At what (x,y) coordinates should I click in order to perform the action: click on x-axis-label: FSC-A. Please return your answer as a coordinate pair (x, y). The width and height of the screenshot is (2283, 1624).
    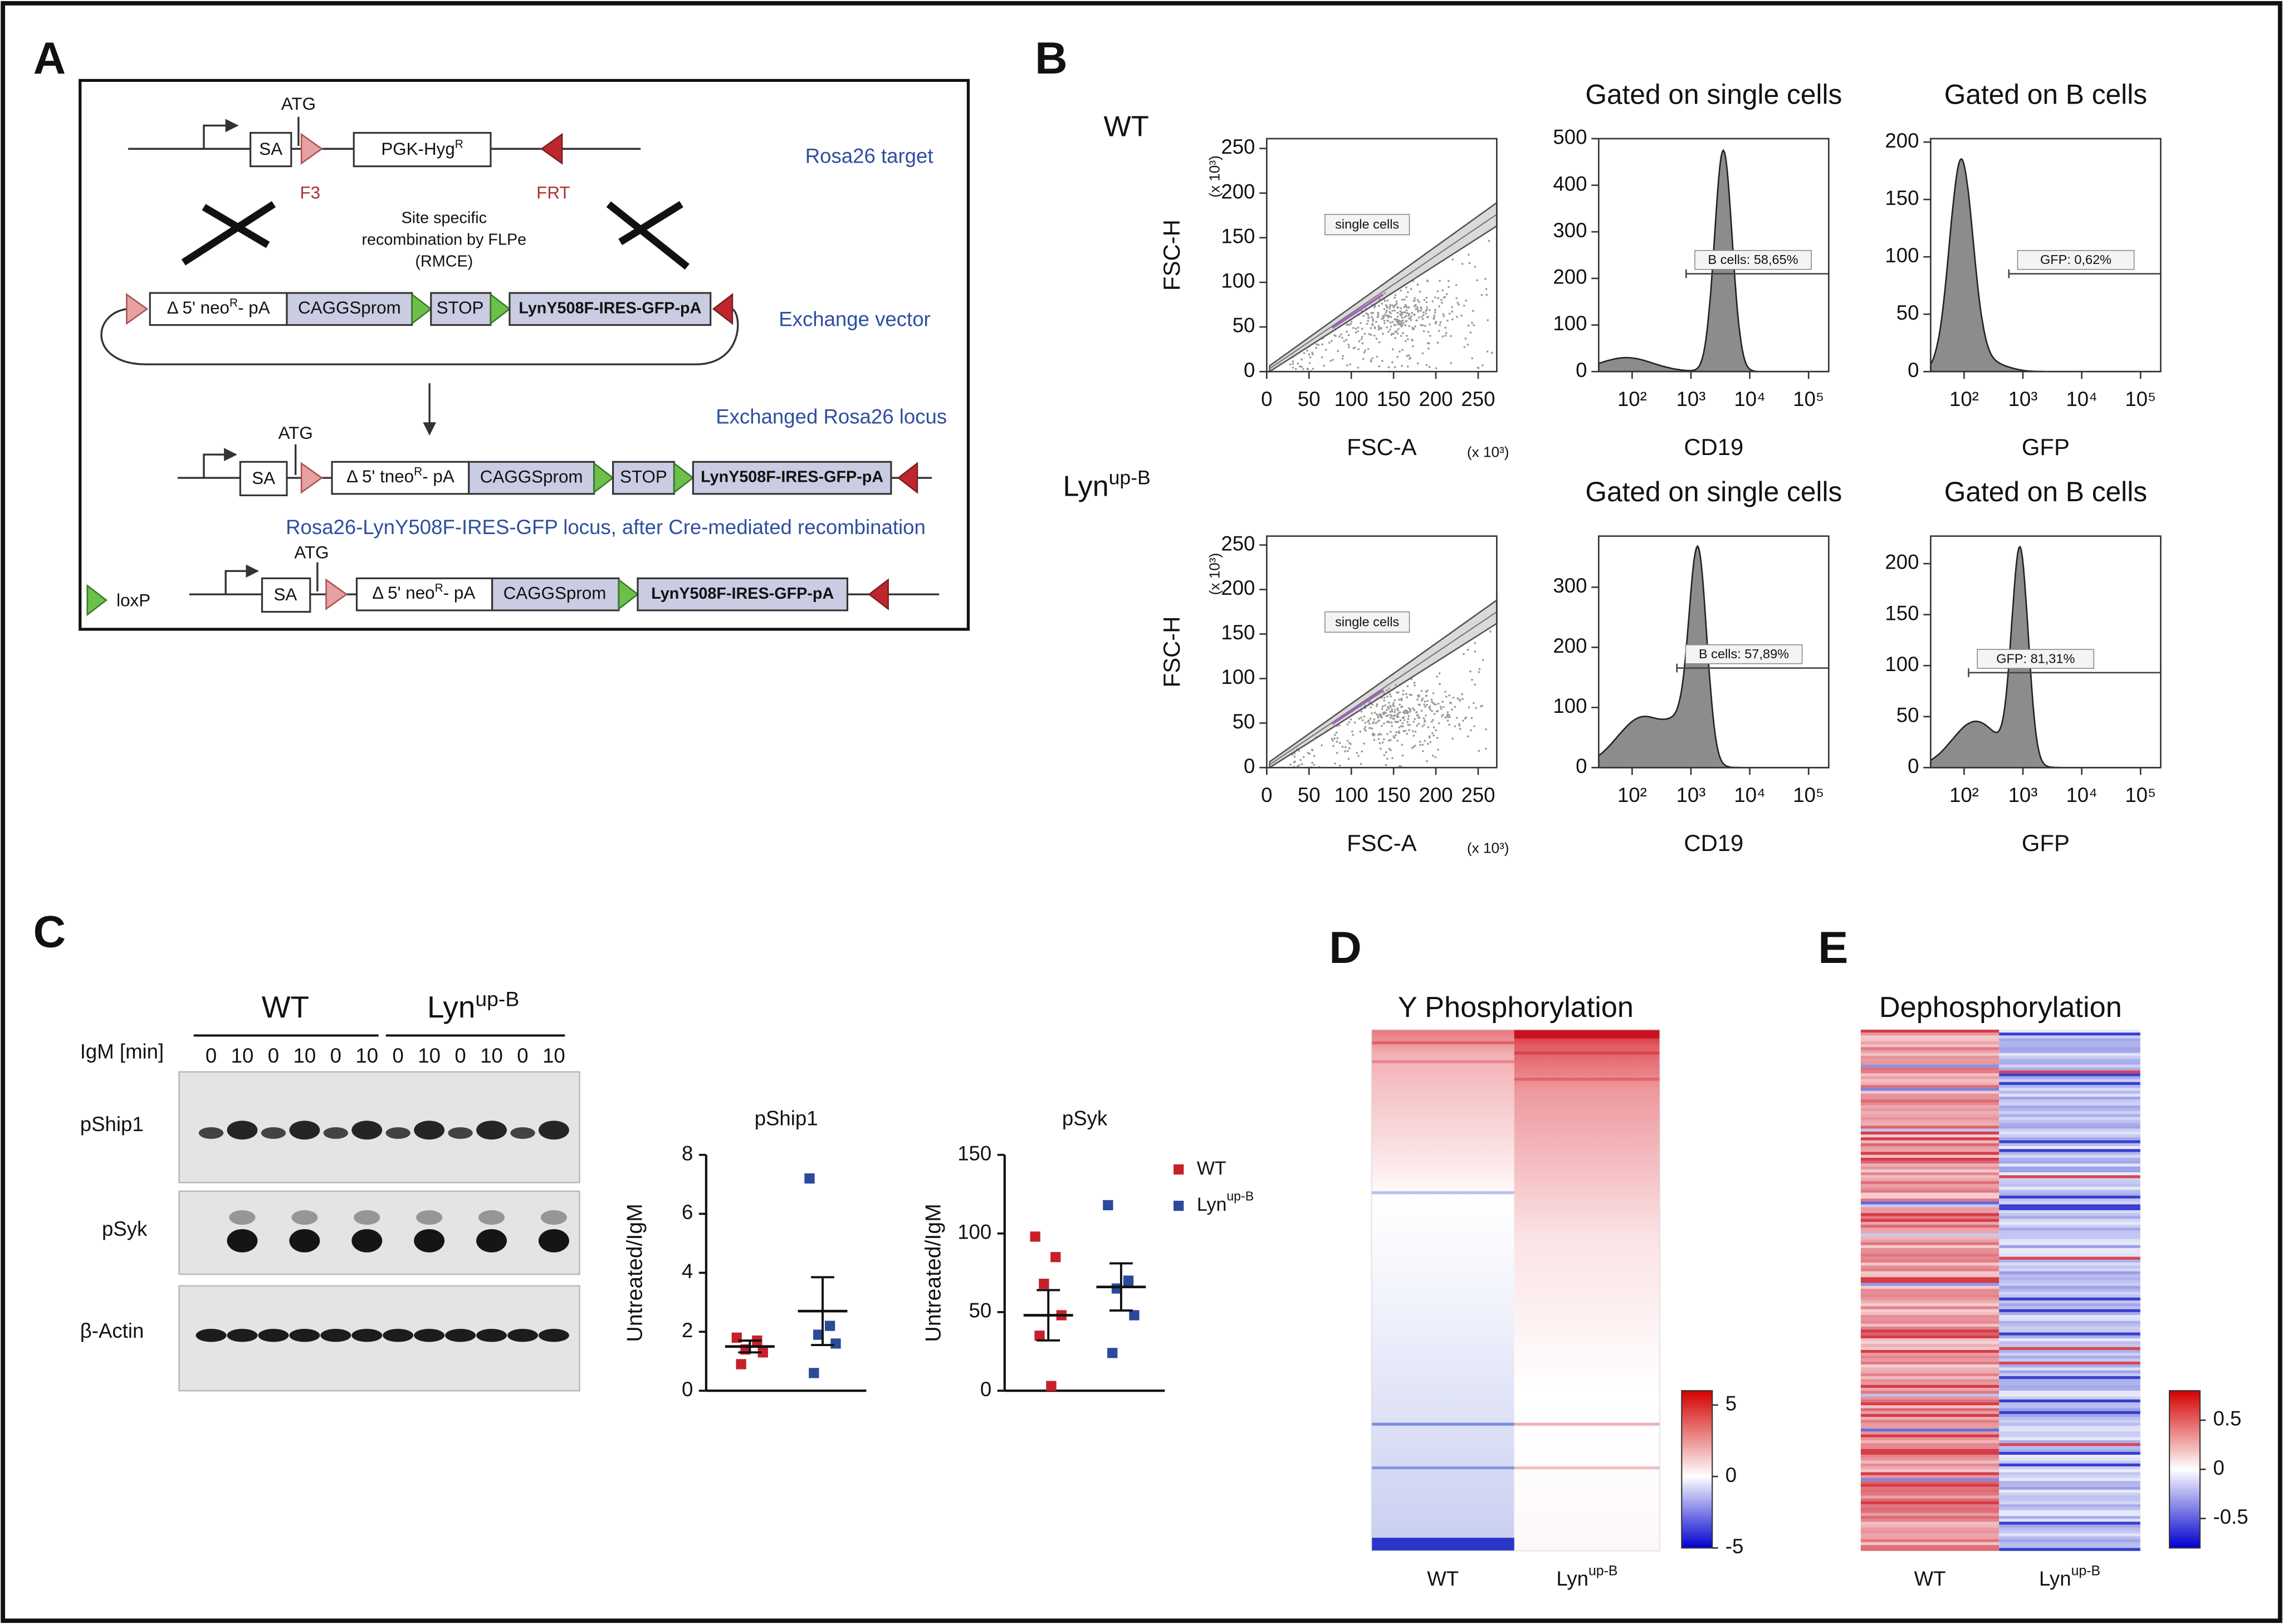
    Looking at the image, I should click on (1382, 447).